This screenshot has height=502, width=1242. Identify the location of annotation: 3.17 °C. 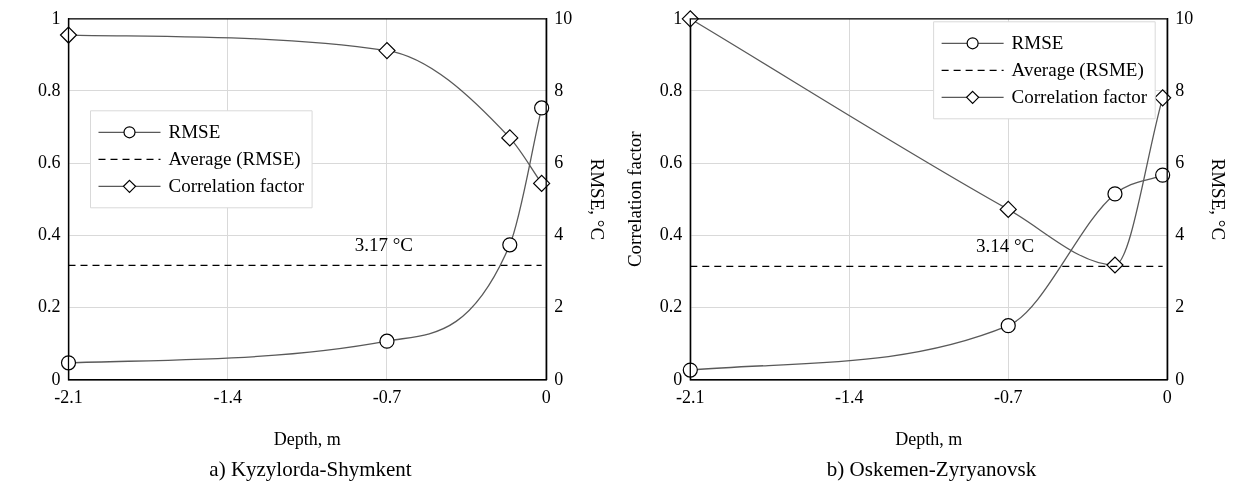
(383, 244).